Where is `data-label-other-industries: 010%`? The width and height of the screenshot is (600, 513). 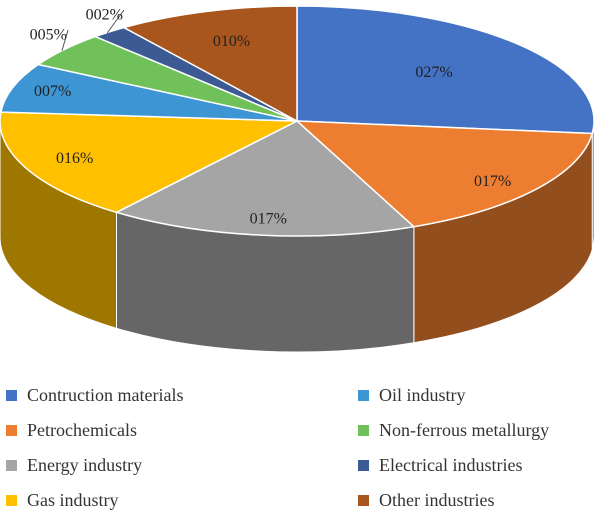
data-label-other-industries: 010% is located at coordinates (231, 41).